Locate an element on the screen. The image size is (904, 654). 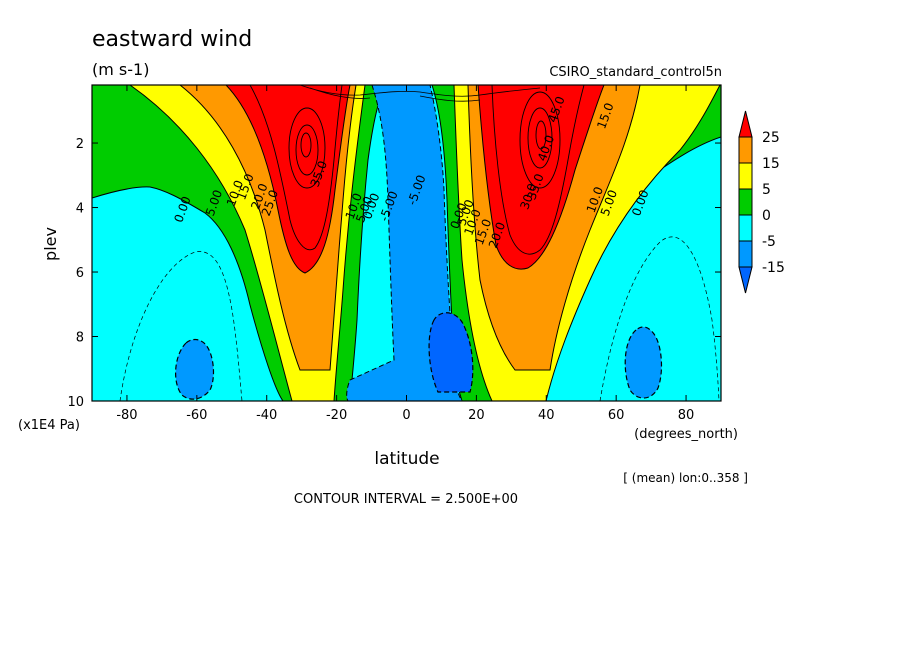
colorbar-label: 5 is located at coordinates (766, 190).